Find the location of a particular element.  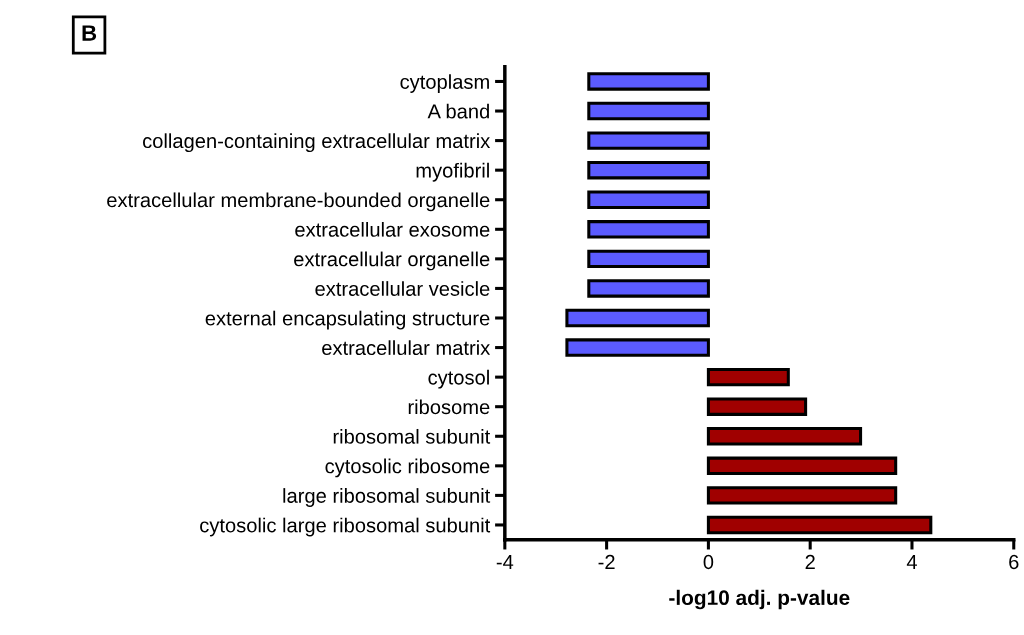

y-tick-label: ribosomal subunit is located at coordinates (412, 436).